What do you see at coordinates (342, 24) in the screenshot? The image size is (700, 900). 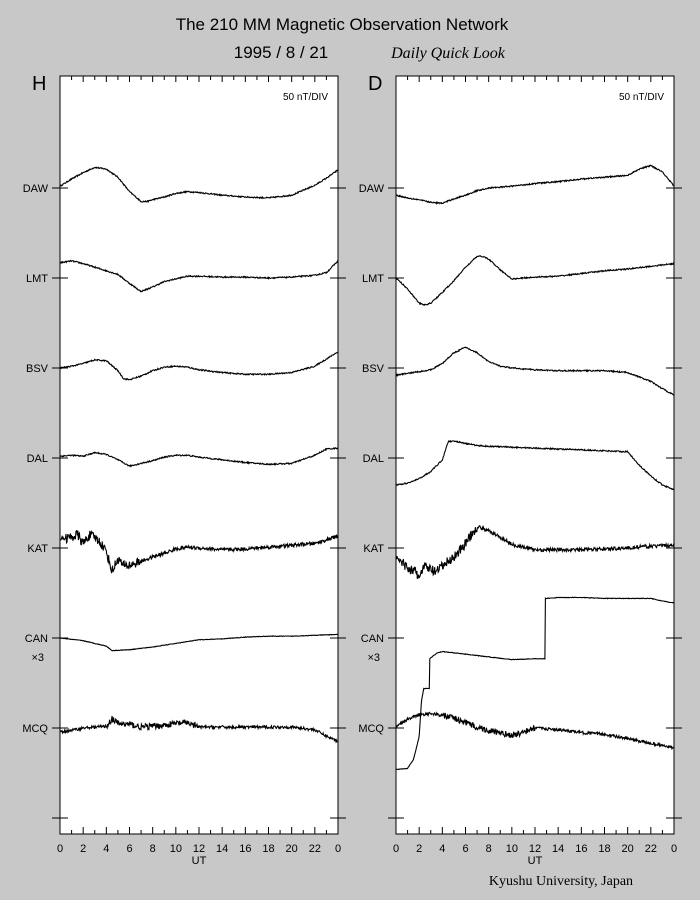 I see `page-title: The 210 MM Magnetic Observation Network` at bounding box center [342, 24].